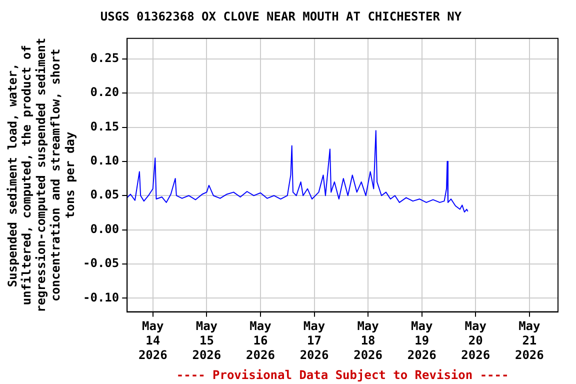  I want to click on y-tick-label: 0.10, so click(105, 161).